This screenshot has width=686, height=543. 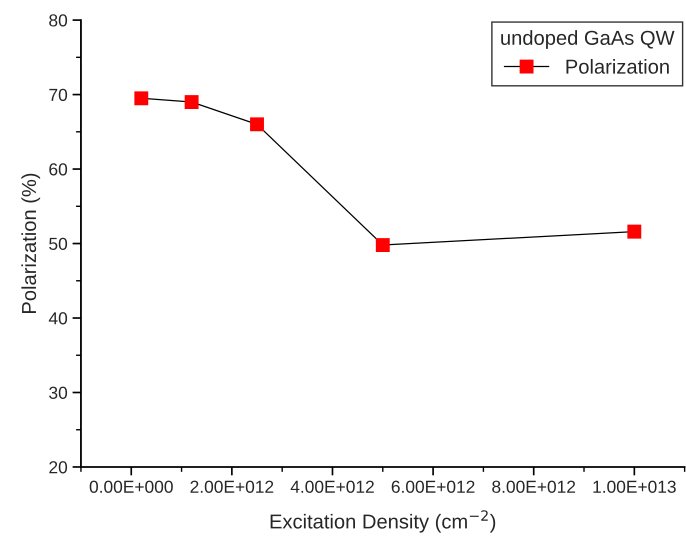 I want to click on x-tick-label: 2.00E+012, so click(x=232, y=486).